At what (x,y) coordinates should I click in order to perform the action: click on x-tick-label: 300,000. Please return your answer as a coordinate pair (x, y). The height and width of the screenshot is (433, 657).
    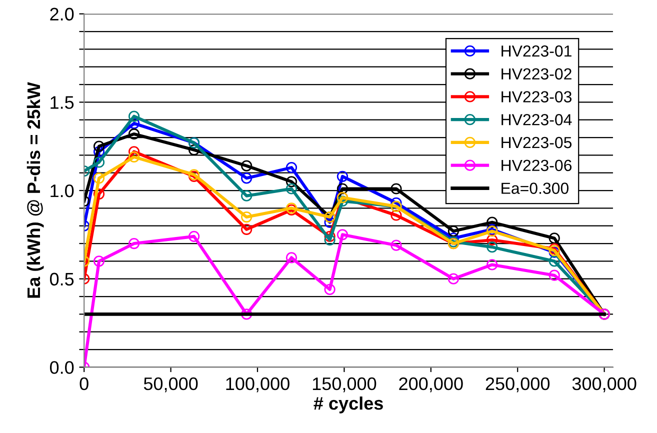
    Looking at the image, I should click on (604, 384).